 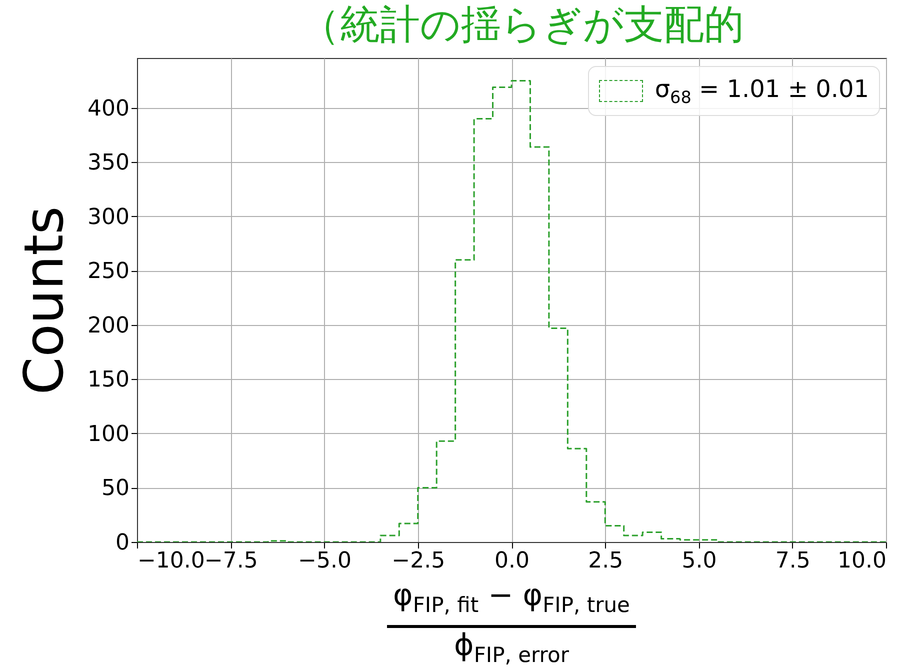 What do you see at coordinates (109, 109) in the screenshot?
I see `y-tick-label: 400` at bounding box center [109, 109].